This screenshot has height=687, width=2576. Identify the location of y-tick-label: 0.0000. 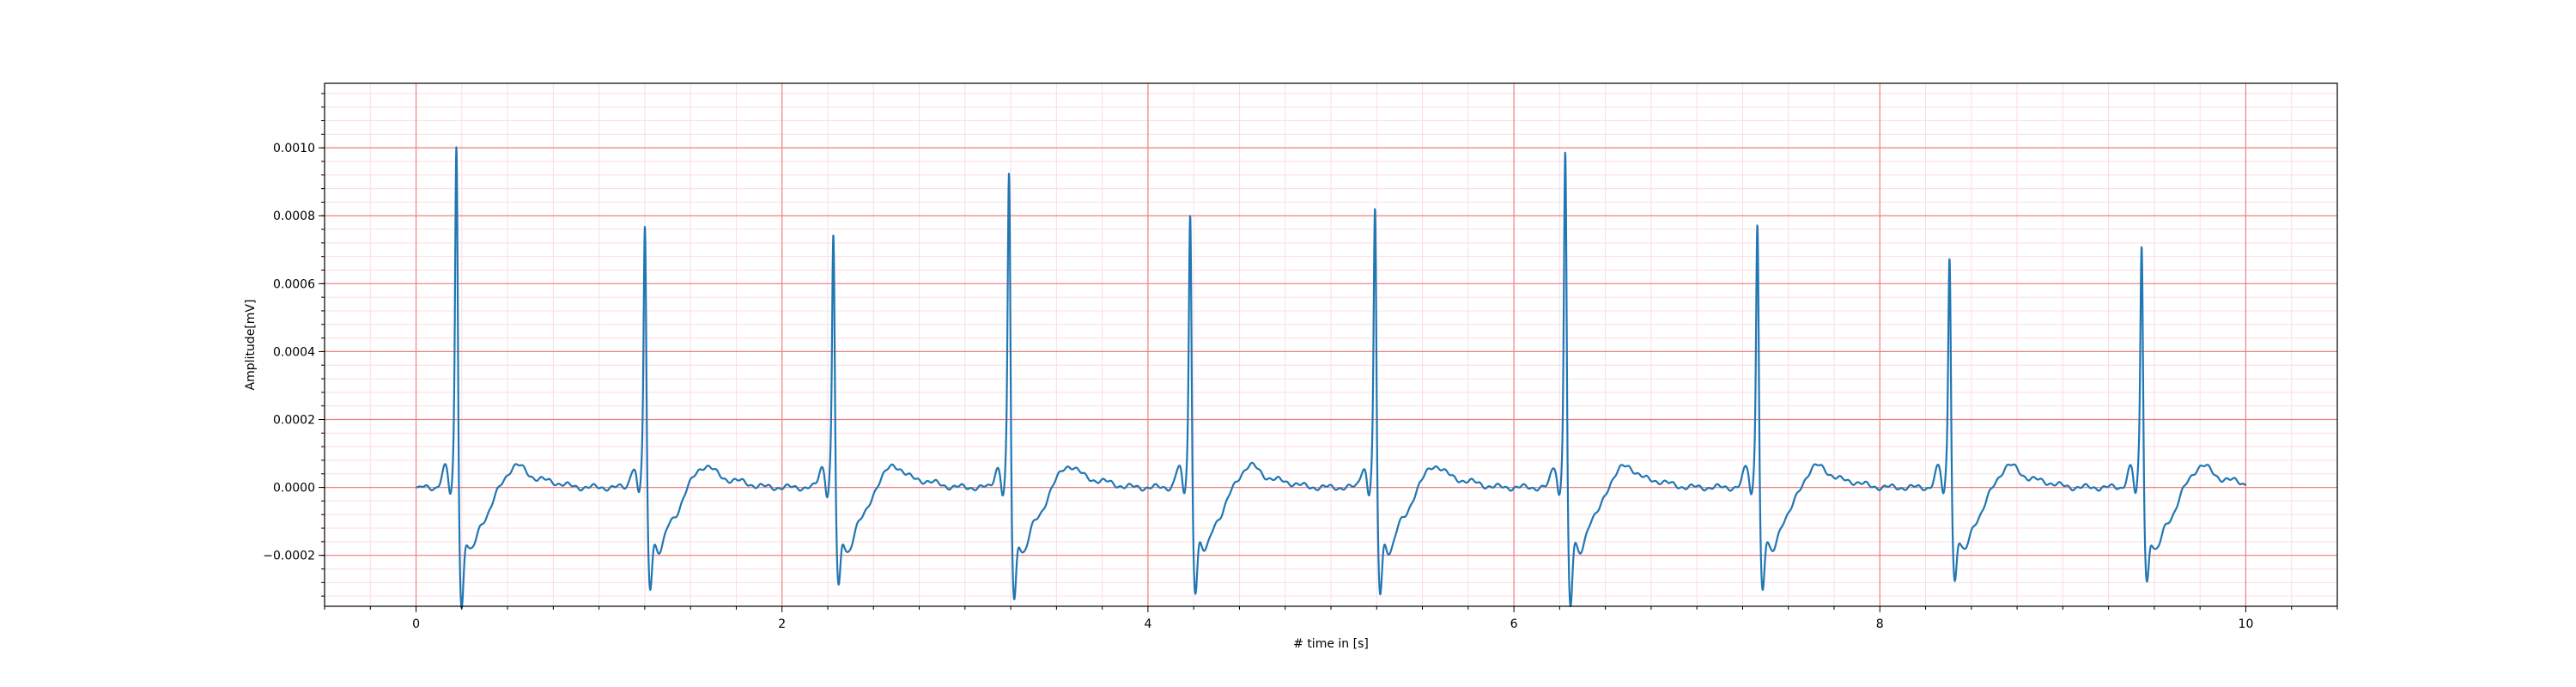
(294, 488).